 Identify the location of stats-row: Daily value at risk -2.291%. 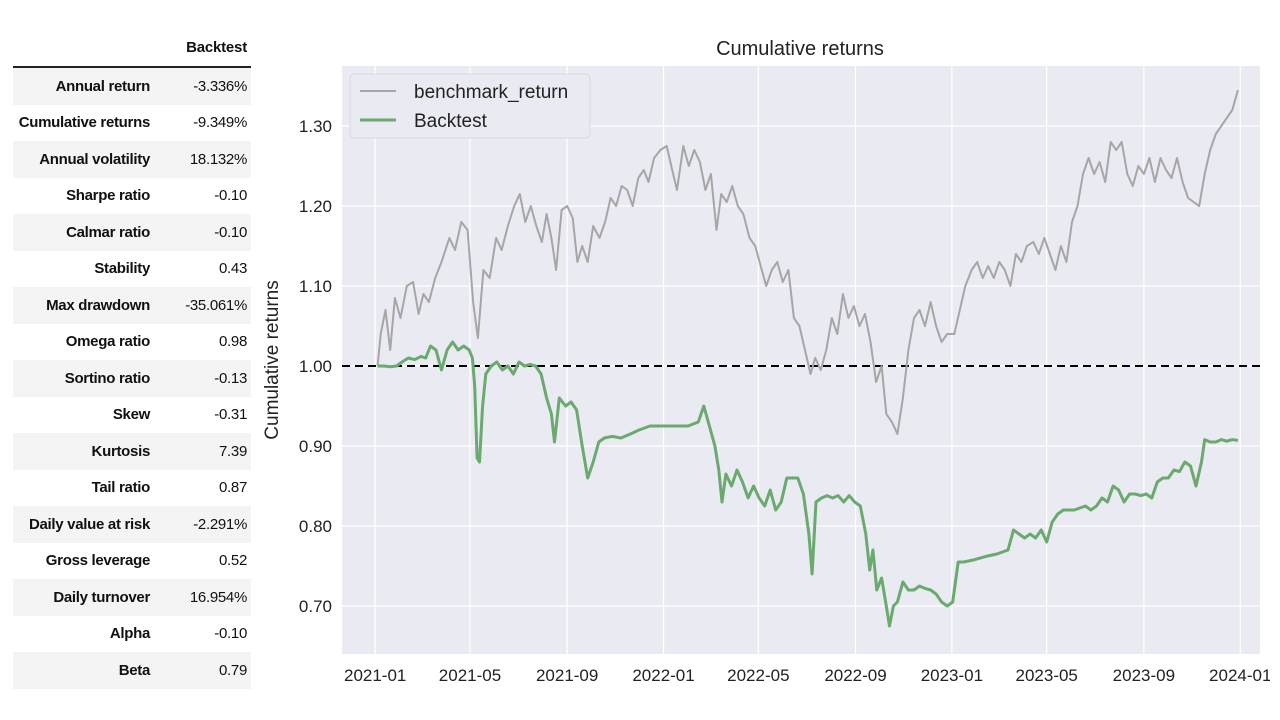
(132, 524).